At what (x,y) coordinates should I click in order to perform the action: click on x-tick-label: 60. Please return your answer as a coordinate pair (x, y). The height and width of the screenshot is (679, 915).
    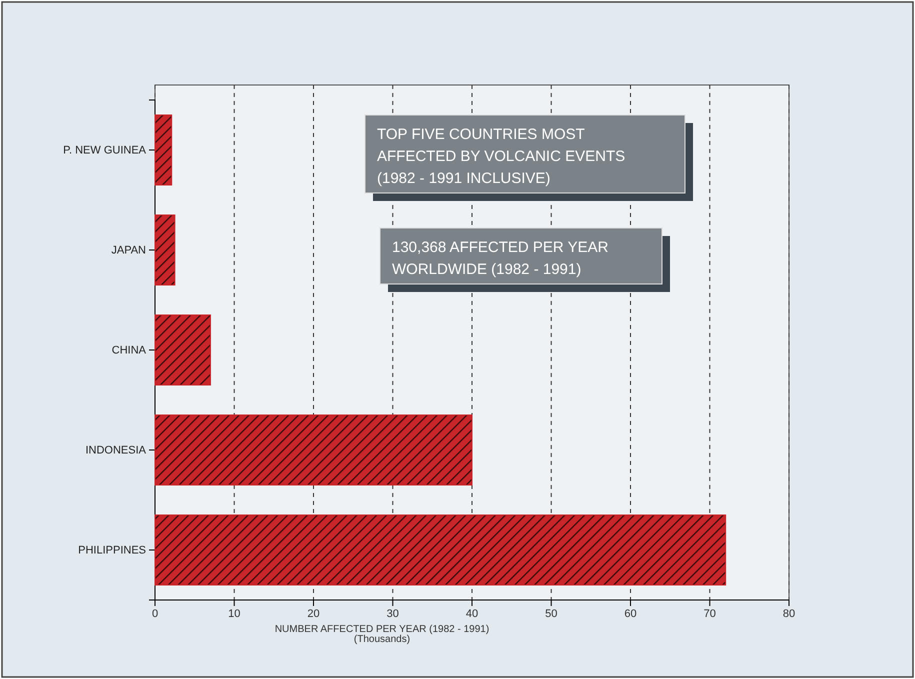
    Looking at the image, I should click on (630, 614).